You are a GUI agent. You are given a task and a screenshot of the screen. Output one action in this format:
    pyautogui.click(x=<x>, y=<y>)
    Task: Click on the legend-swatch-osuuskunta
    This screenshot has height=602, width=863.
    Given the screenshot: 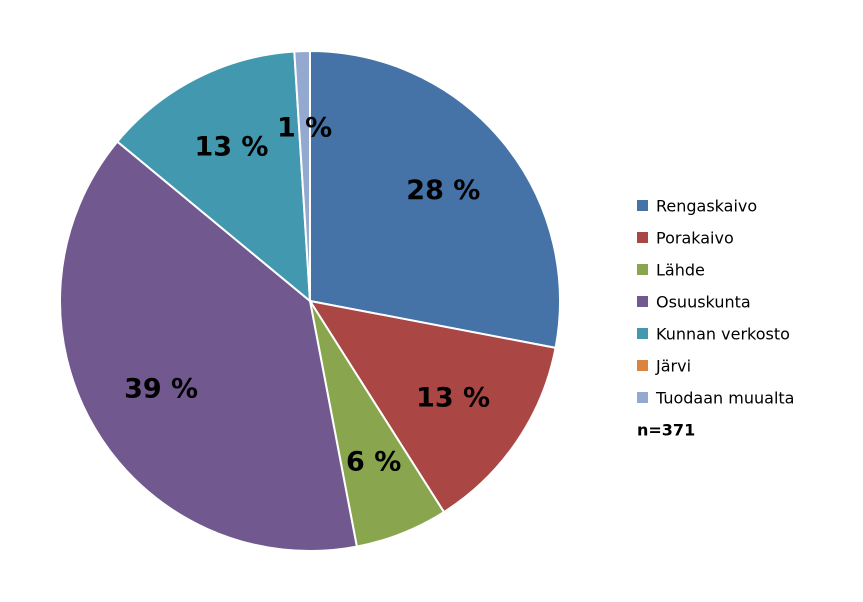 What is the action you would take?
    pyautogui.click(x=642, y=301)
    